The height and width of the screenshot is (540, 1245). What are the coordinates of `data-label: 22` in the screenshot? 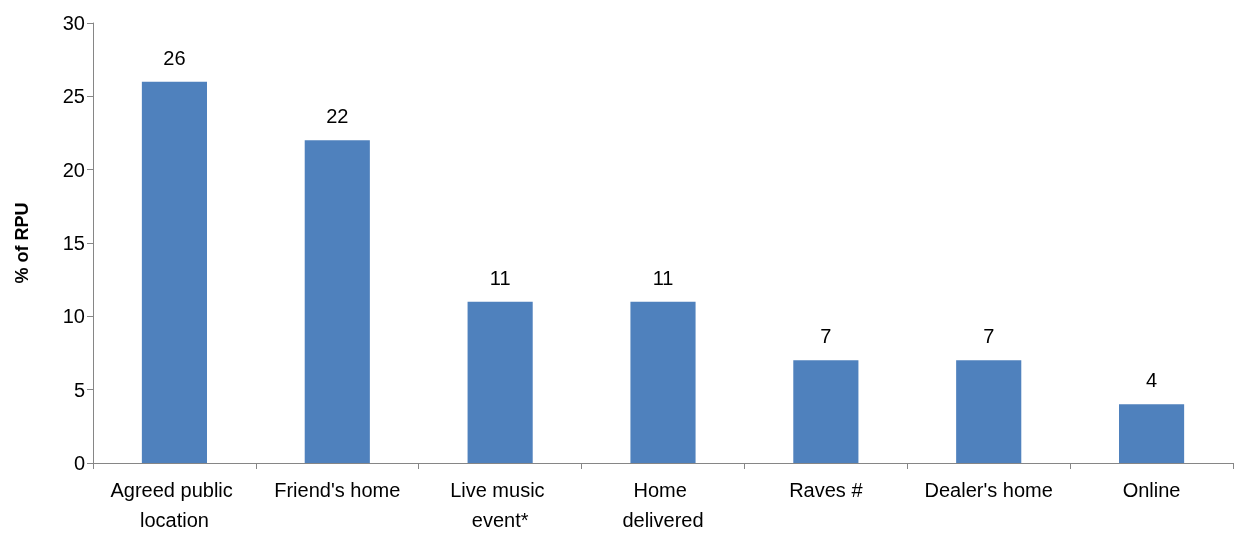 It's located at (337, 116).